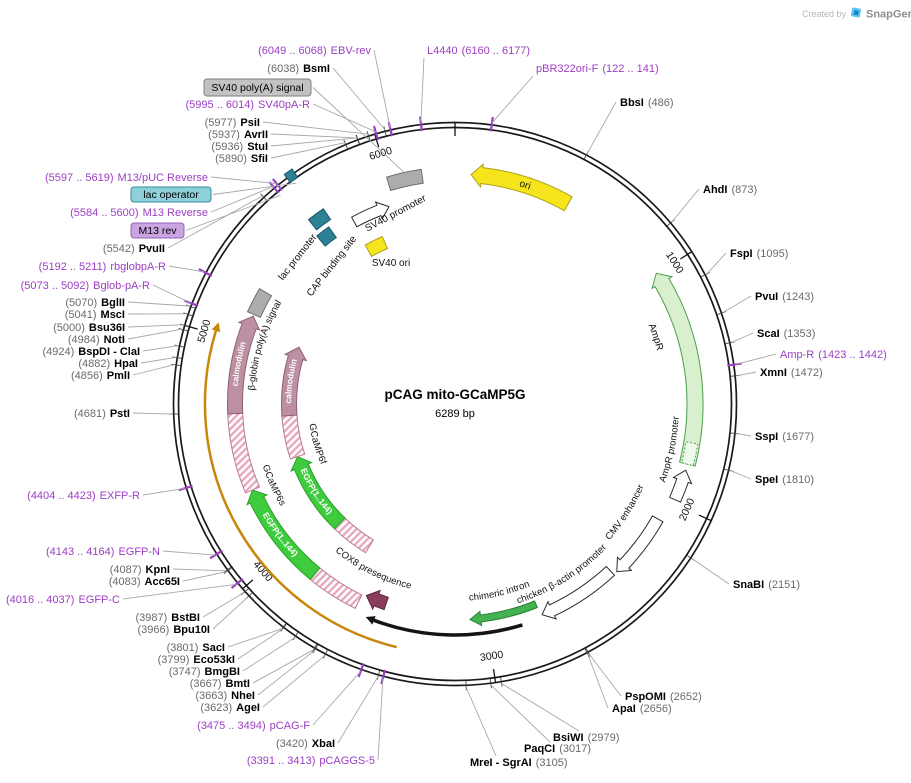  I want to click on enzyme-label-bsu36i: (5000)Bsu36I, so click(89, 328).